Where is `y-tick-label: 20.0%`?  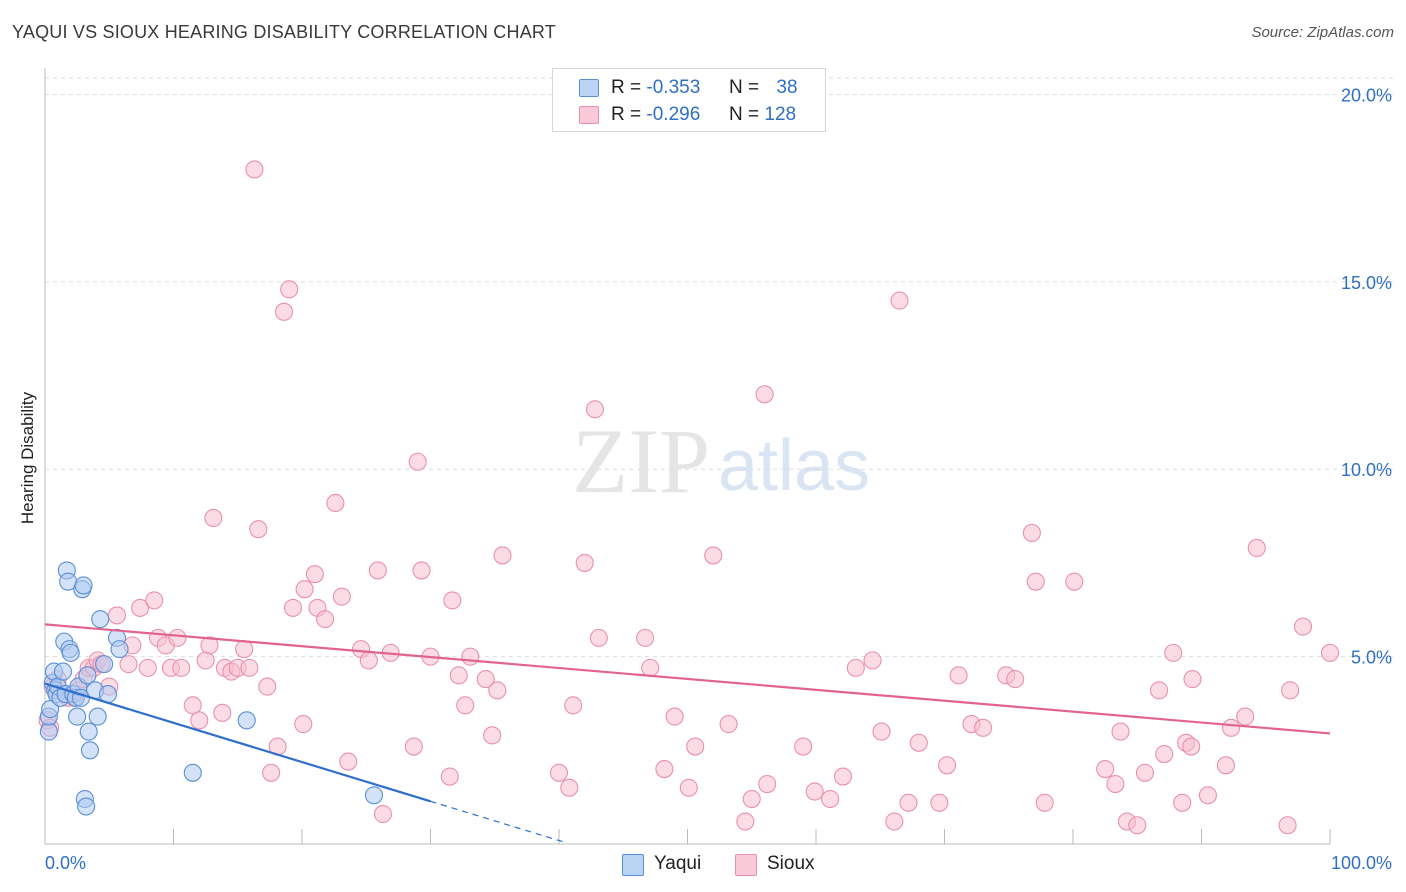 y-tick-label: 20.0% is located at coordinates (1366, 95).